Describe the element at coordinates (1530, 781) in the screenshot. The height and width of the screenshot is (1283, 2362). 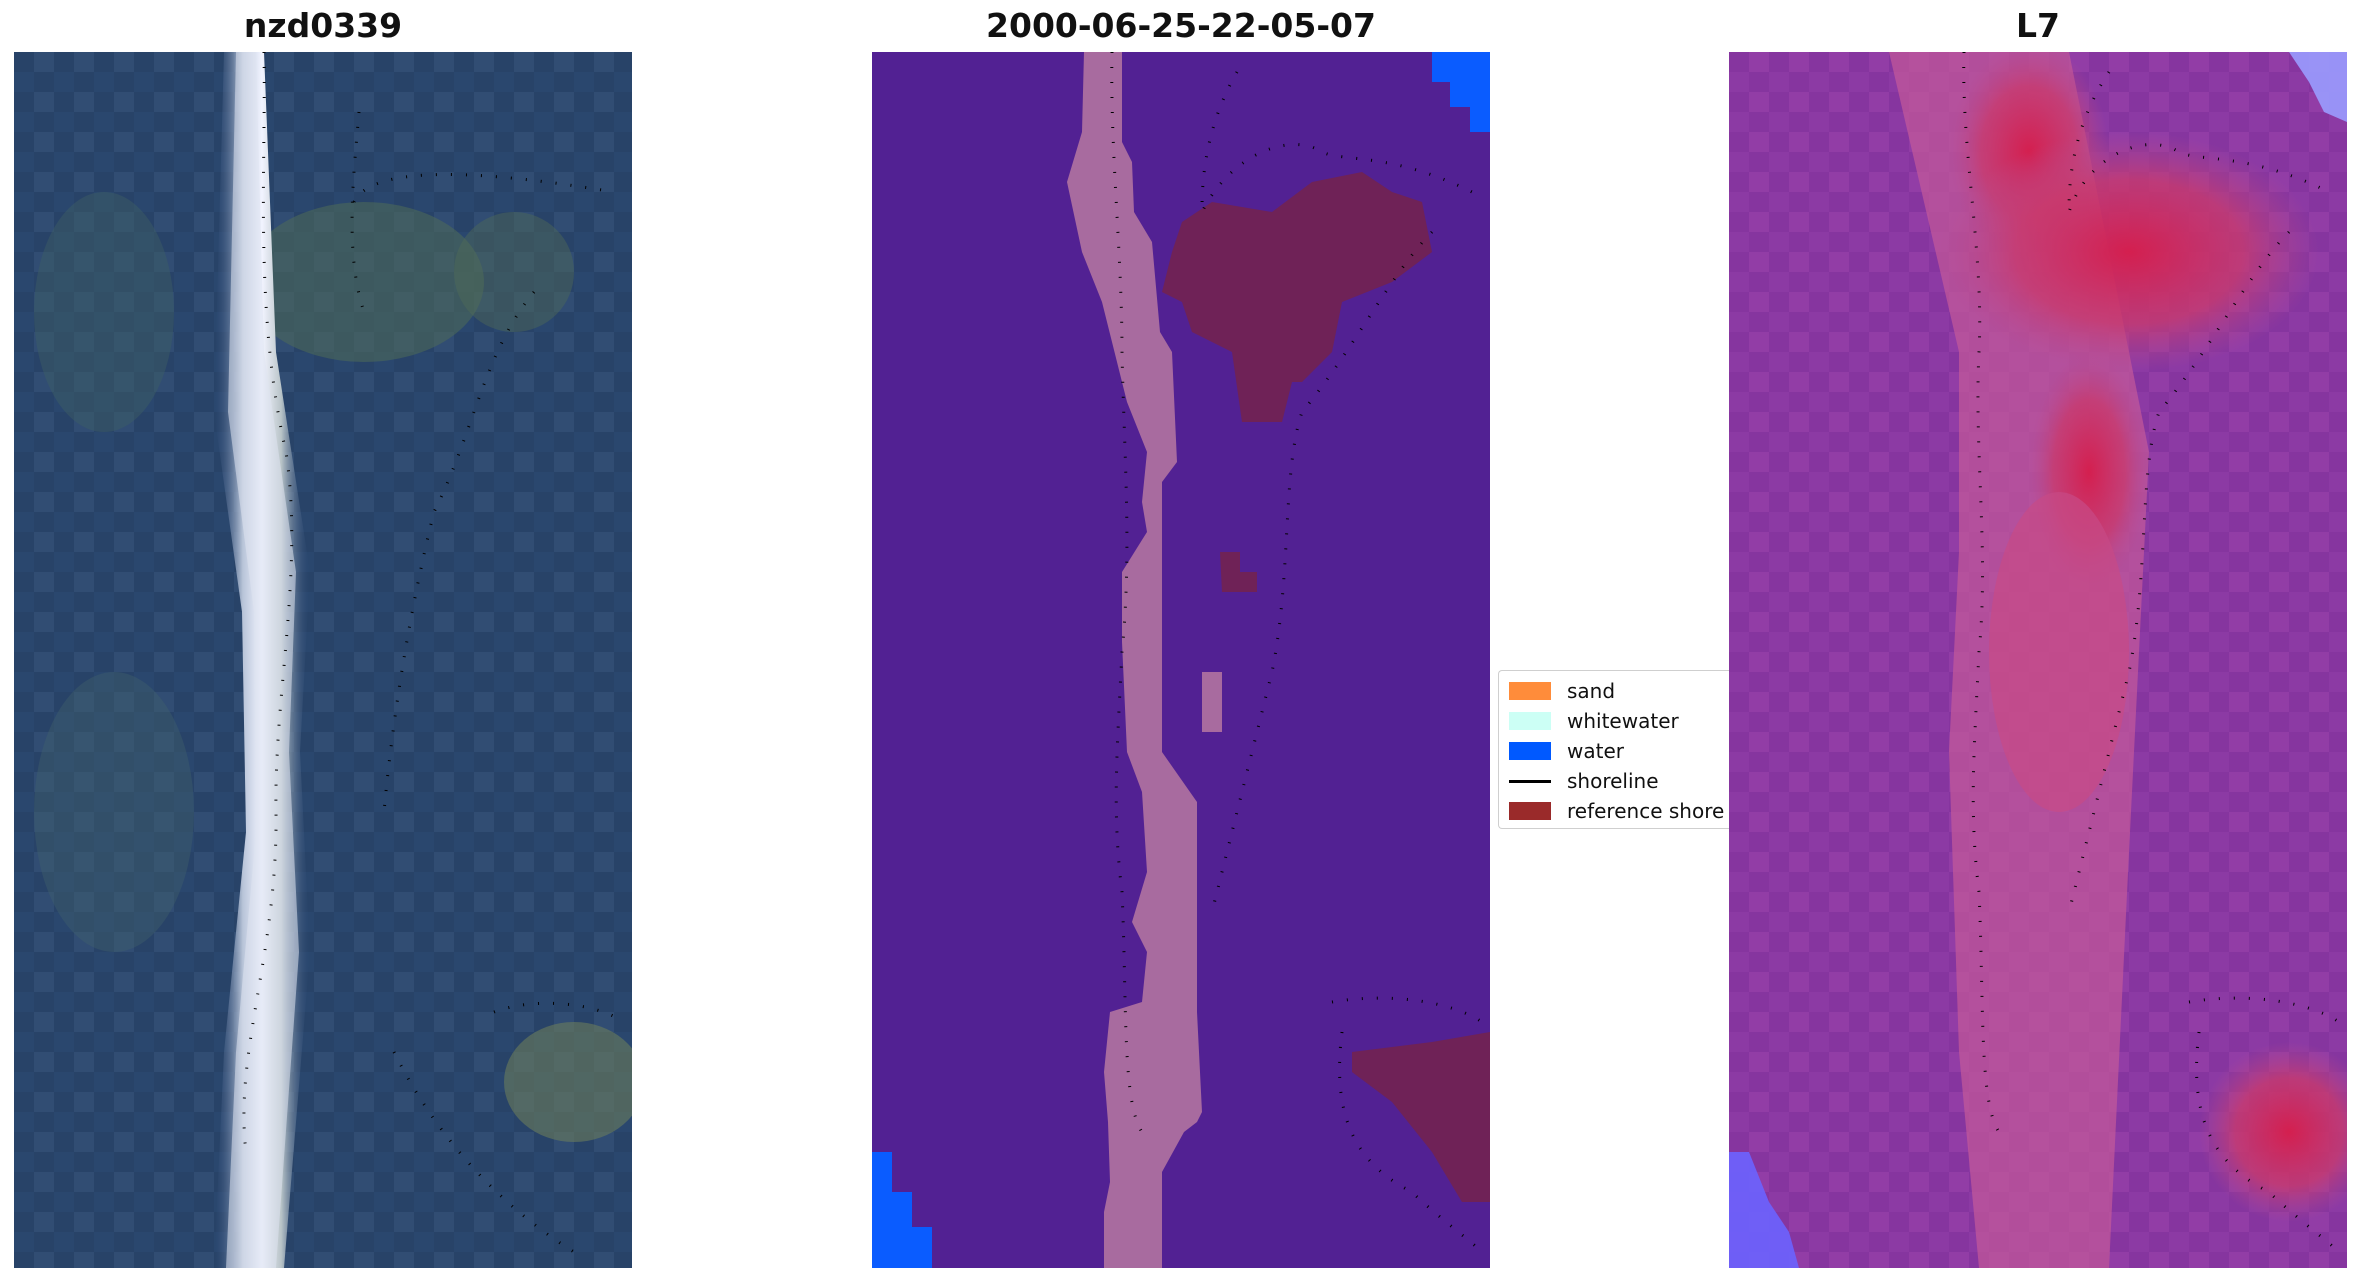
I see `legend-swatch-shoreline` at that location.